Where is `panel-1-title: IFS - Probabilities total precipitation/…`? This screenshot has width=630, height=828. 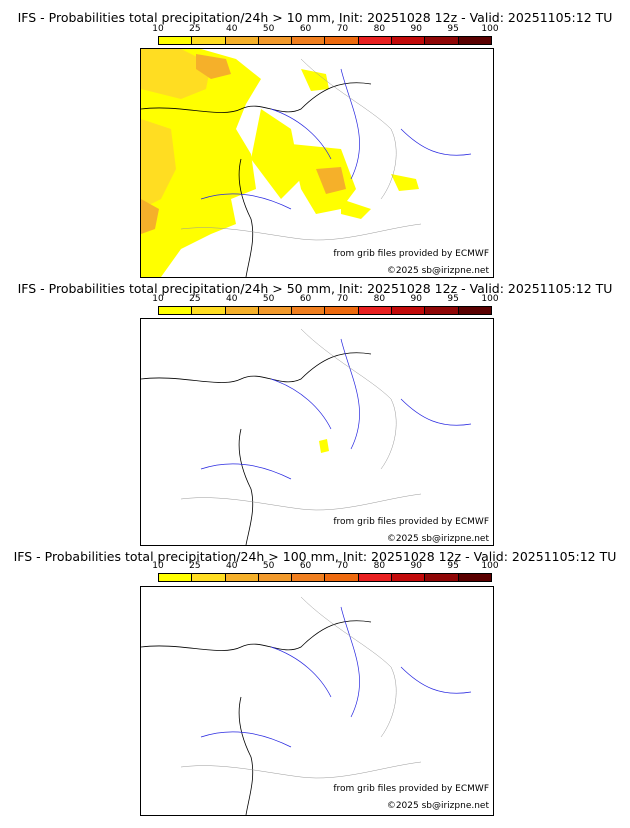
panel-1-title: IFS - Probabilities total precipitation/… is located at coordinates (315, 17).